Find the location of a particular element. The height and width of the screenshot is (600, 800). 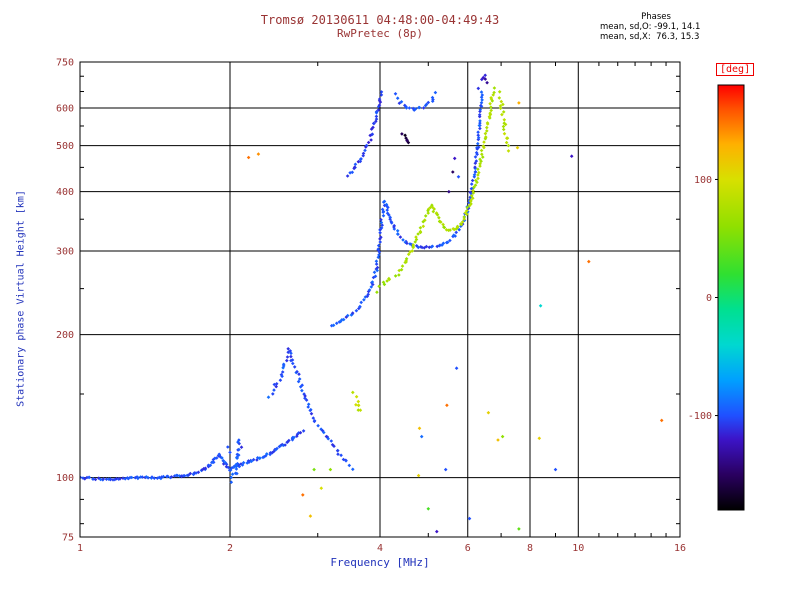

colorbar-tick-label: -100 is located at coordinates (700, 416).